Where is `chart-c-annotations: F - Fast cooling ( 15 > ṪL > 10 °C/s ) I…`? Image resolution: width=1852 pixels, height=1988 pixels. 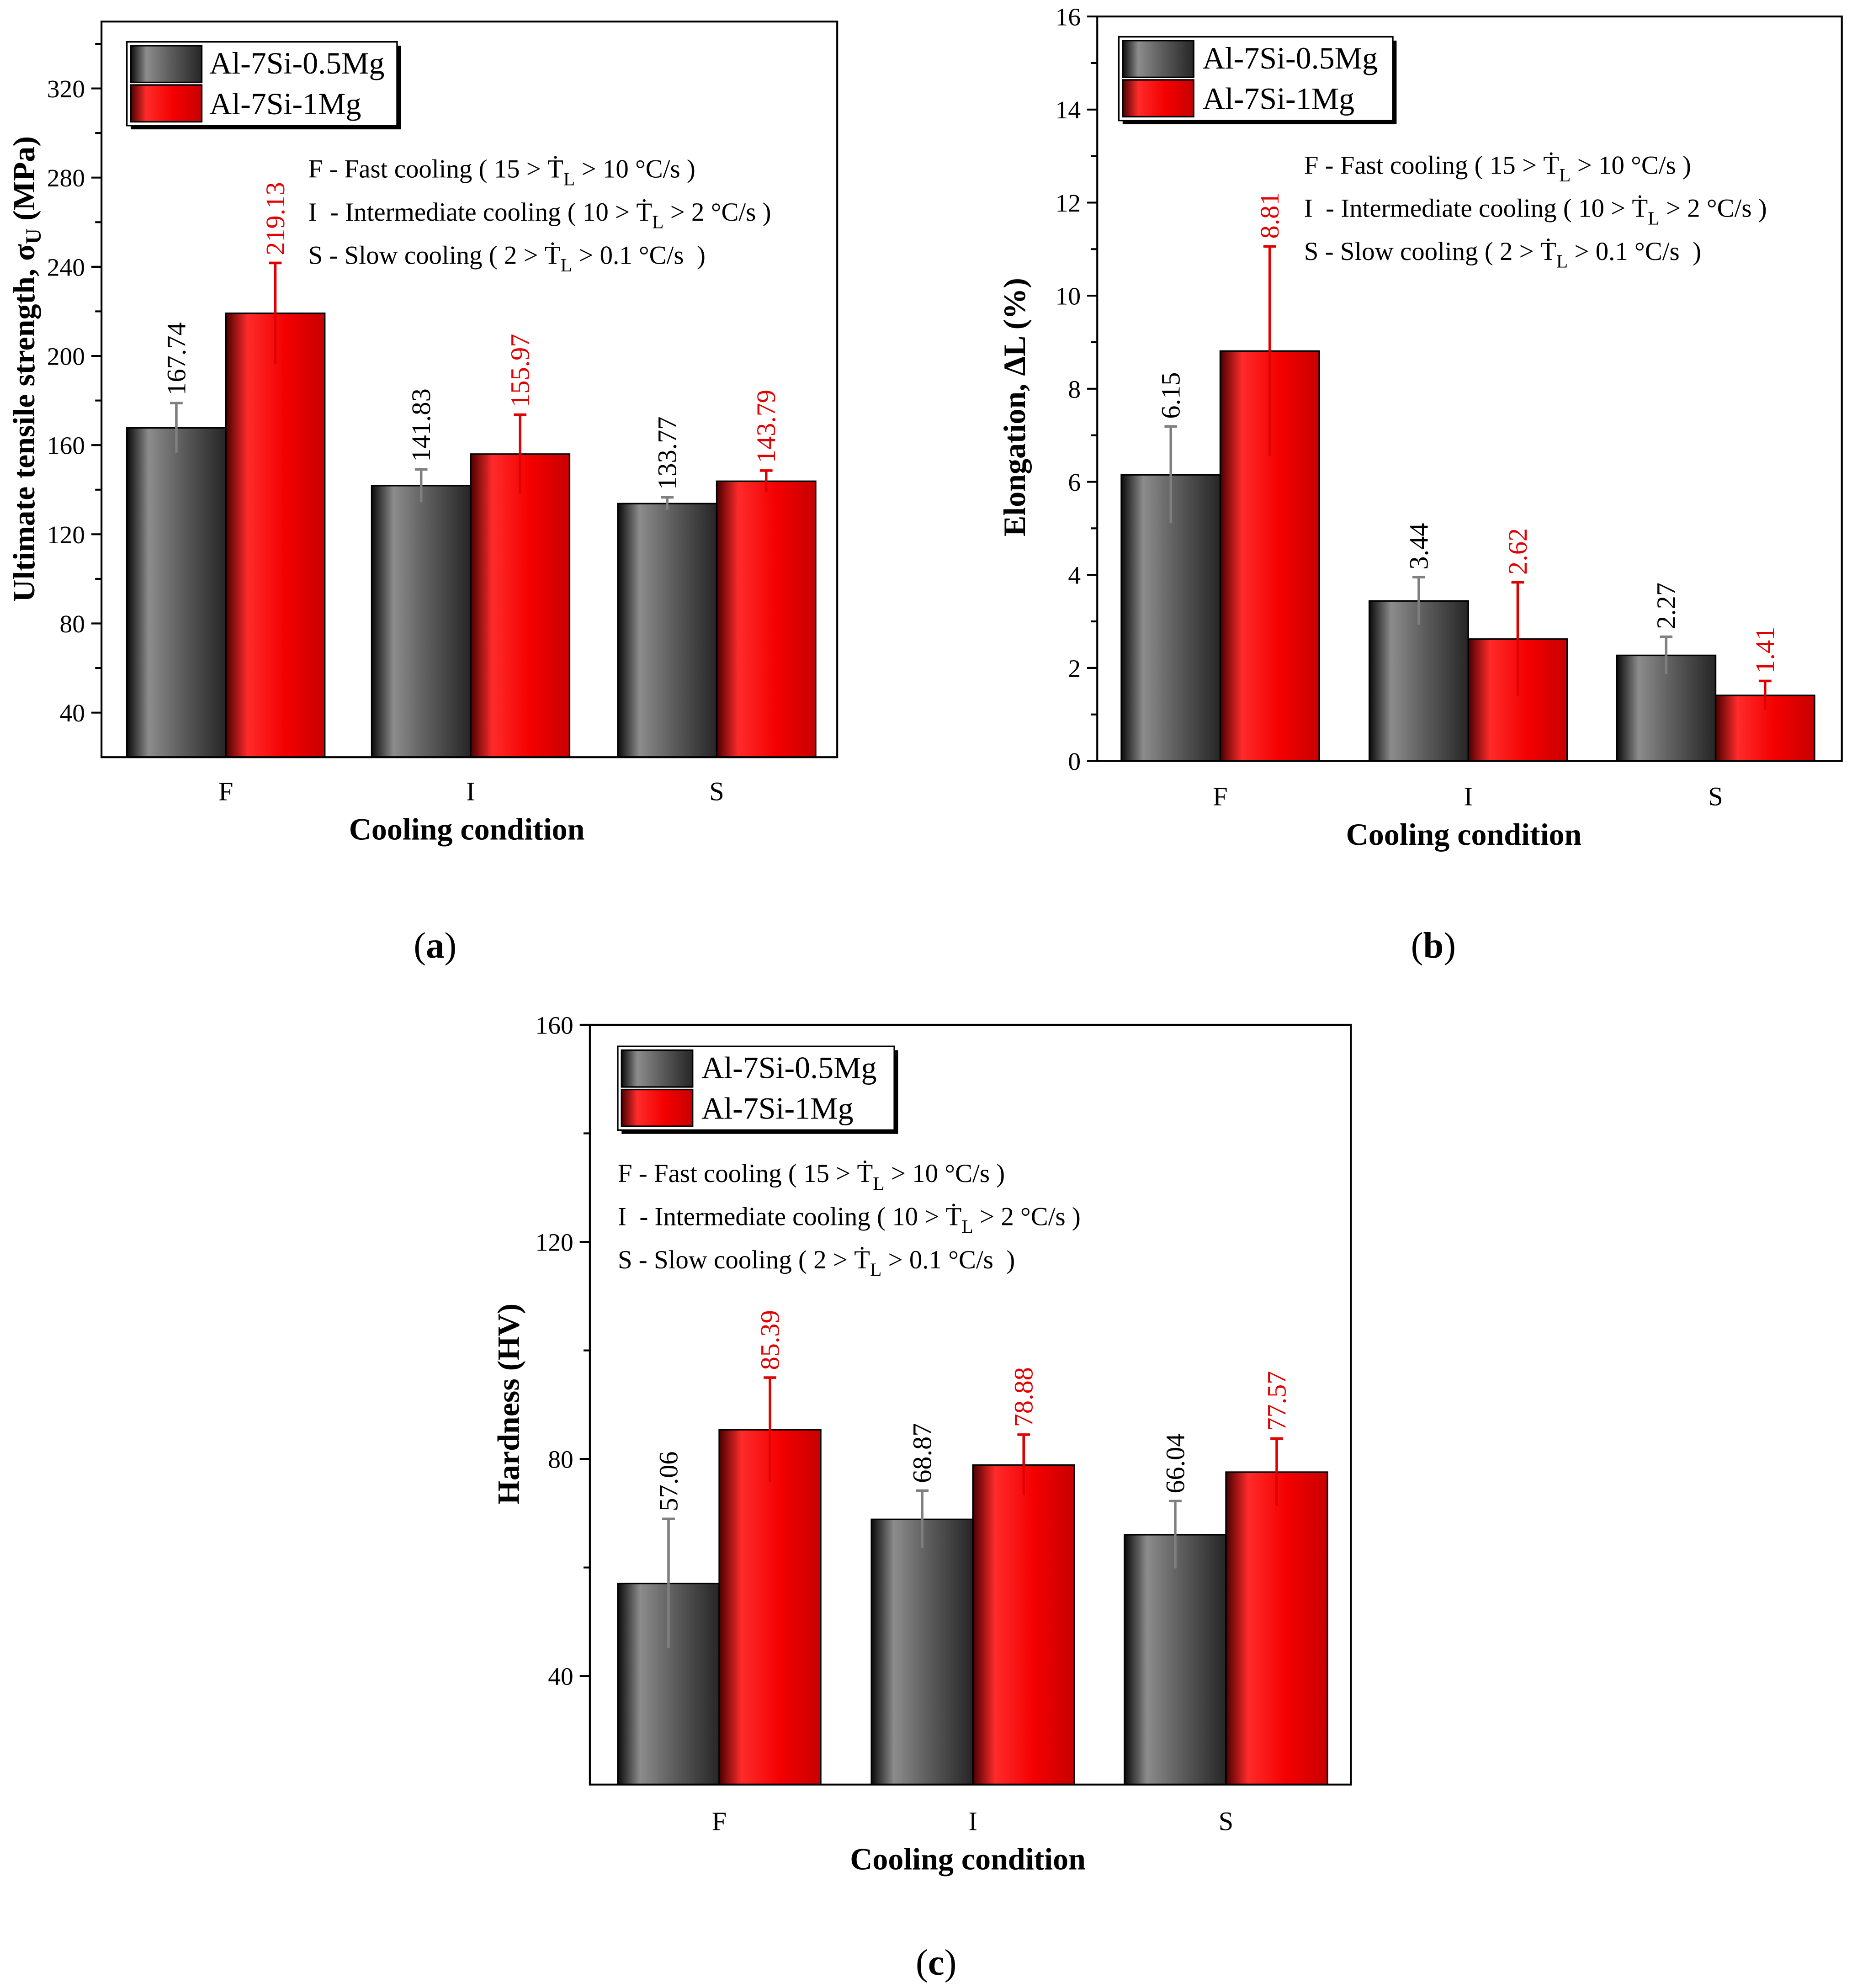 chart-c-annotations: F - Fast cooling ( 15 > ṪL > 10 °C/s ) I… is located at coordinates (849, 1219).